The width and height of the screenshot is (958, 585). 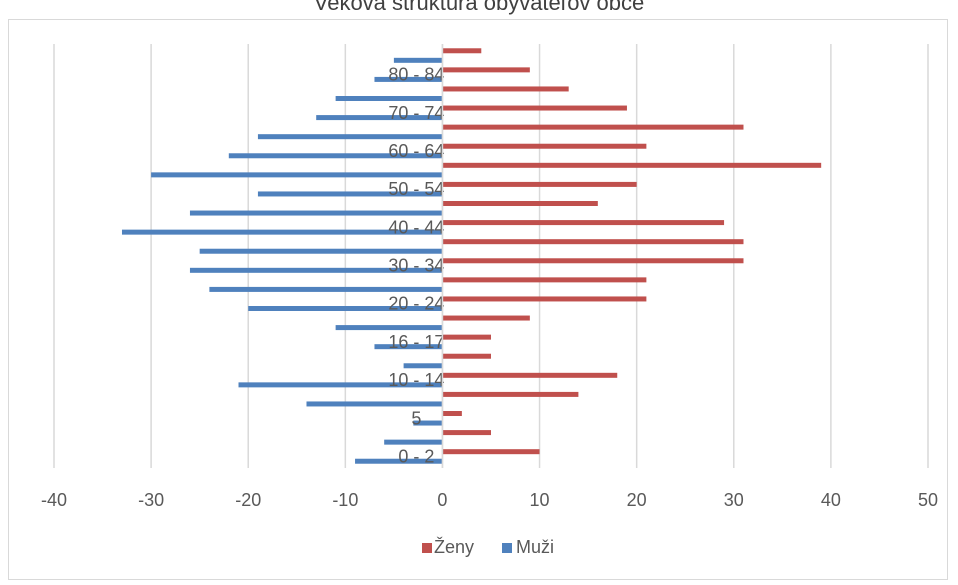 I want to click on legend-label-muzi: Muži, so click(x=535, y=547).